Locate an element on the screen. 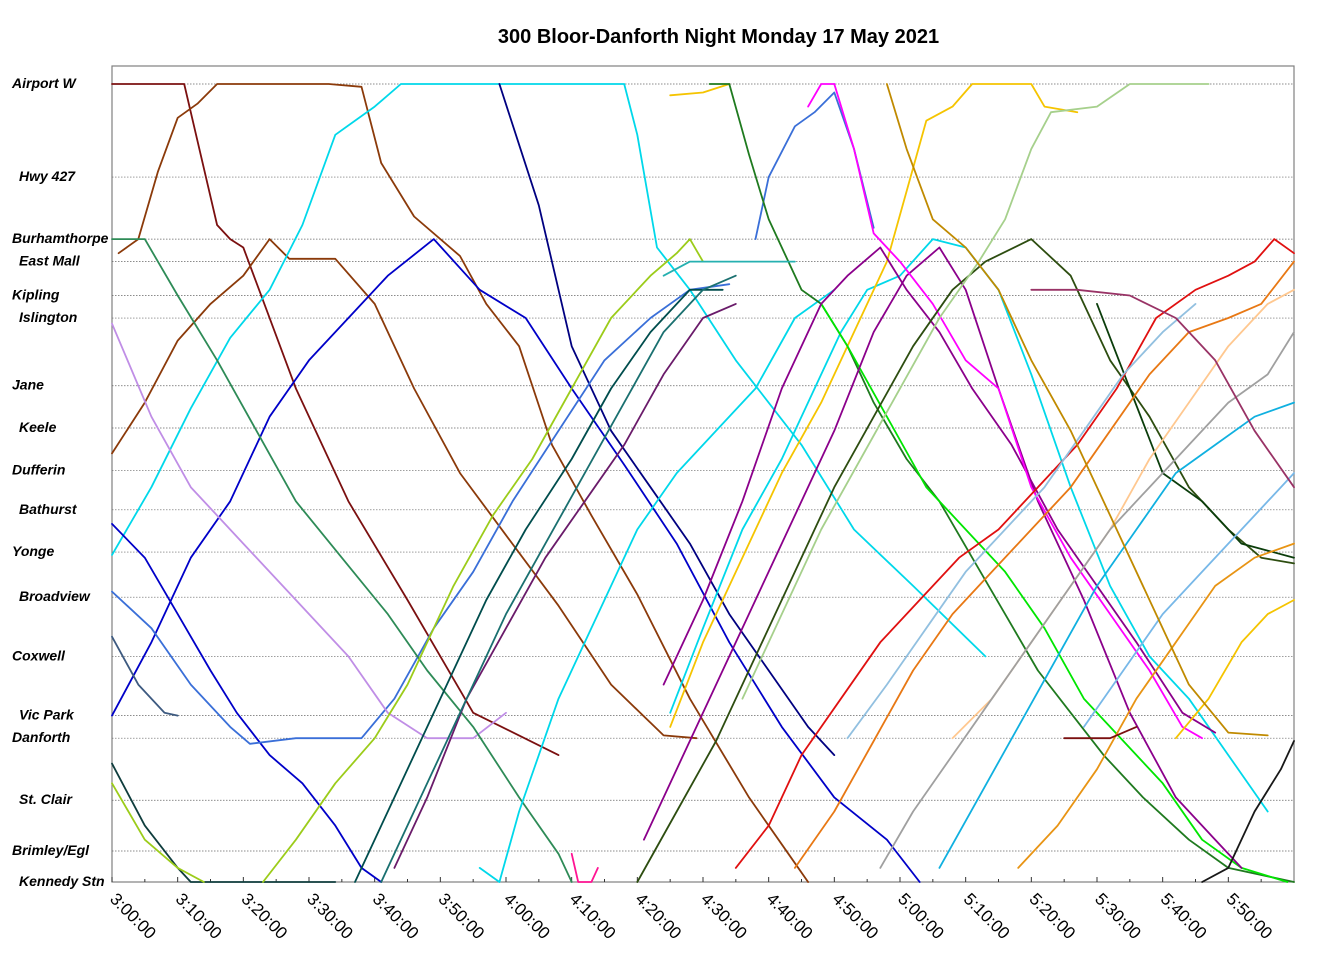 This screenshot has width=1320, height=970. stop-label: St. Clair is located at coordinates (46, 799).